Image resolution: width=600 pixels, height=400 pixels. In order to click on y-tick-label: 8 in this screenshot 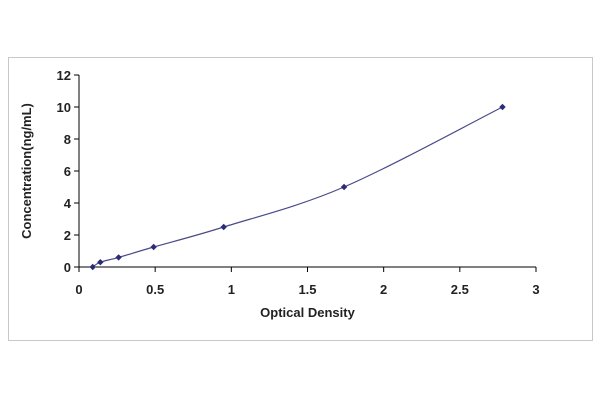, I will do `click(67, 139)`.